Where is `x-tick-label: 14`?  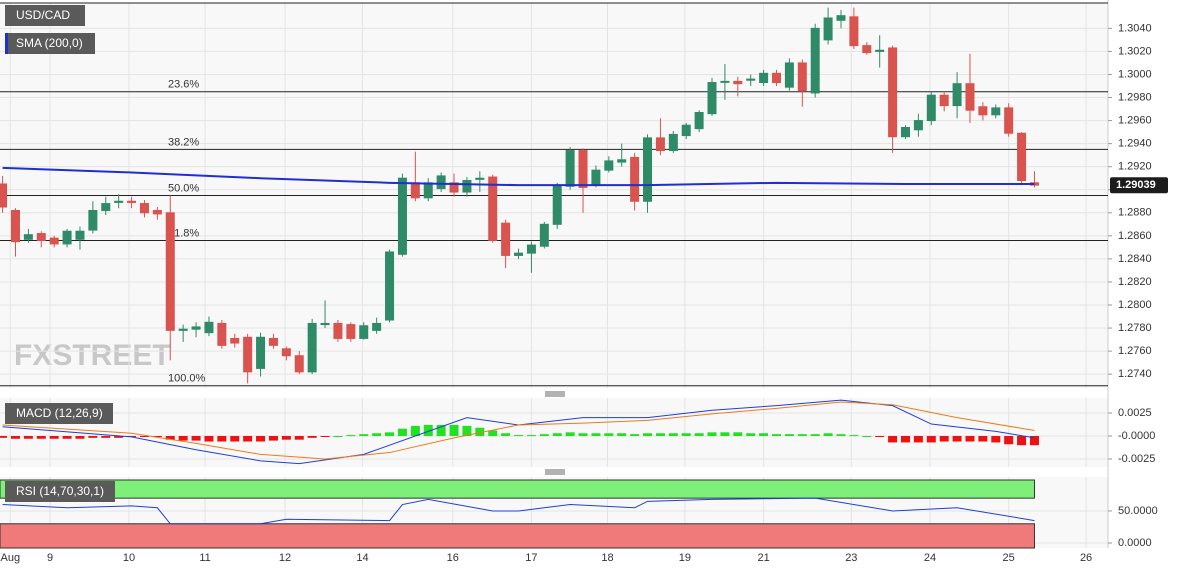 x-tick-label: 14 is located at coordinates (362, 558).